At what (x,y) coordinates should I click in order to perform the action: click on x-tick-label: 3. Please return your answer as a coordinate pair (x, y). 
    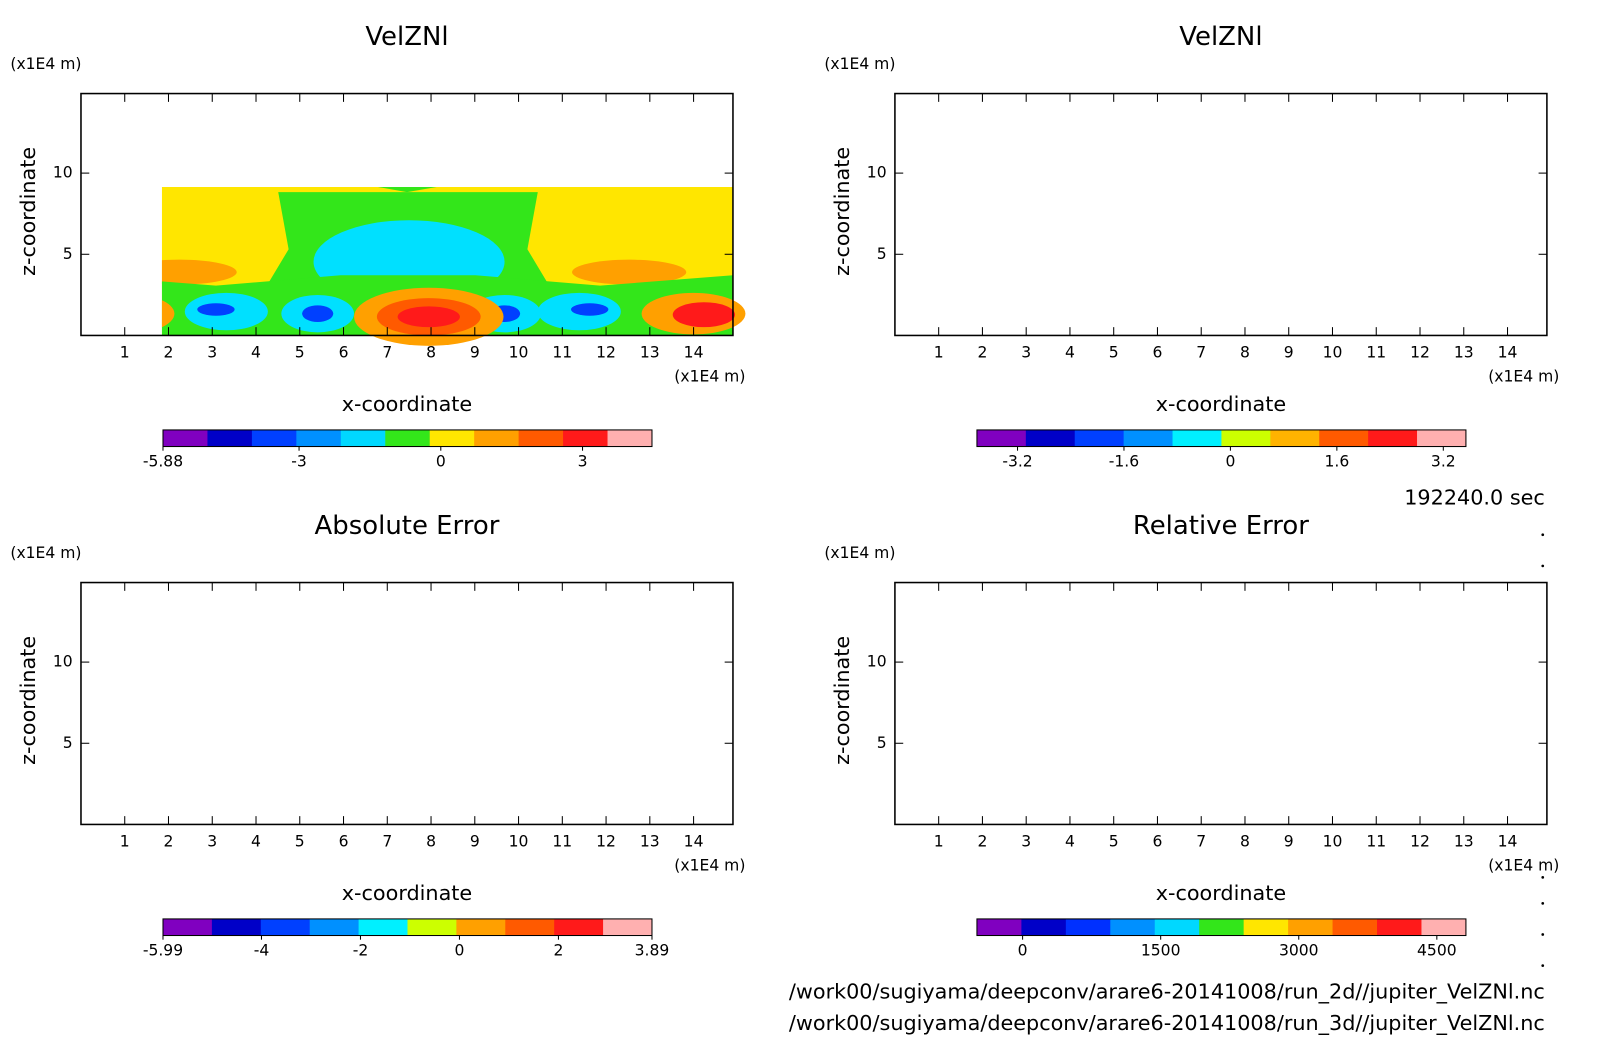
    Looking at the image, I should click on (212, 842).